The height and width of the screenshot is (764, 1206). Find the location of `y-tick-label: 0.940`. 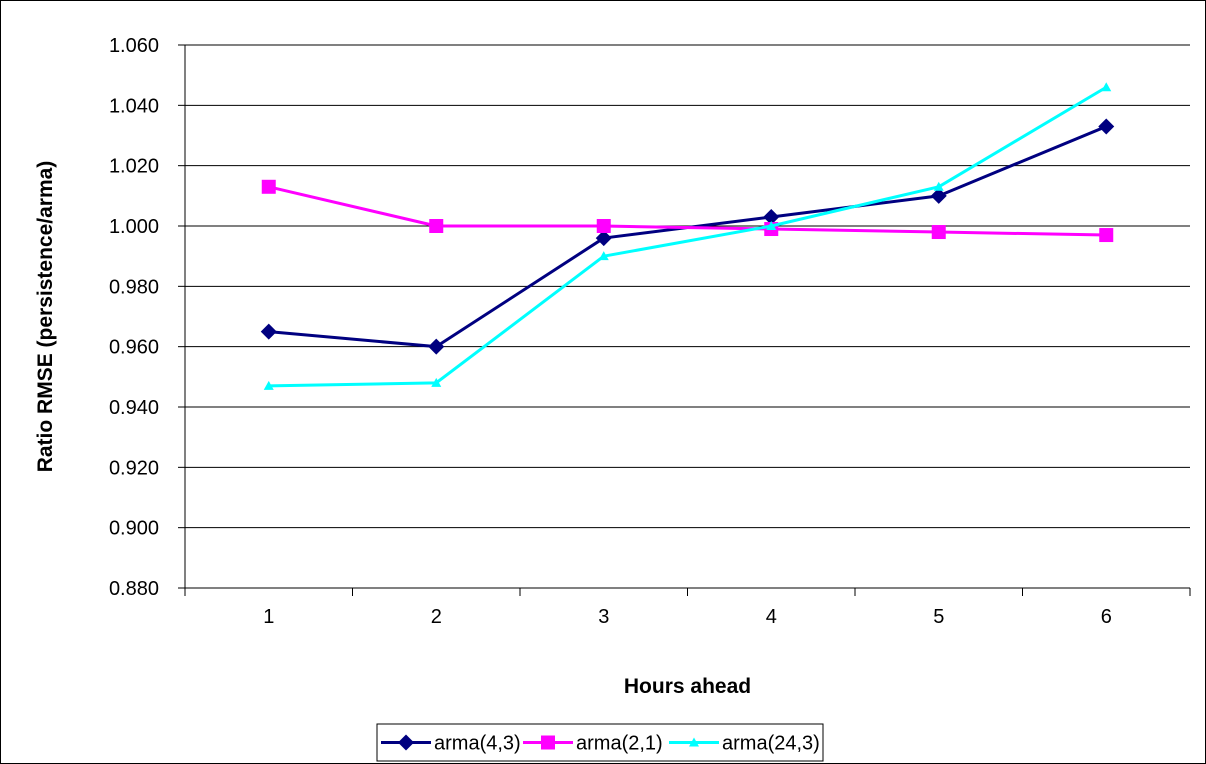

y-tick-label: 0.940 is located at coordinates (134, 408).